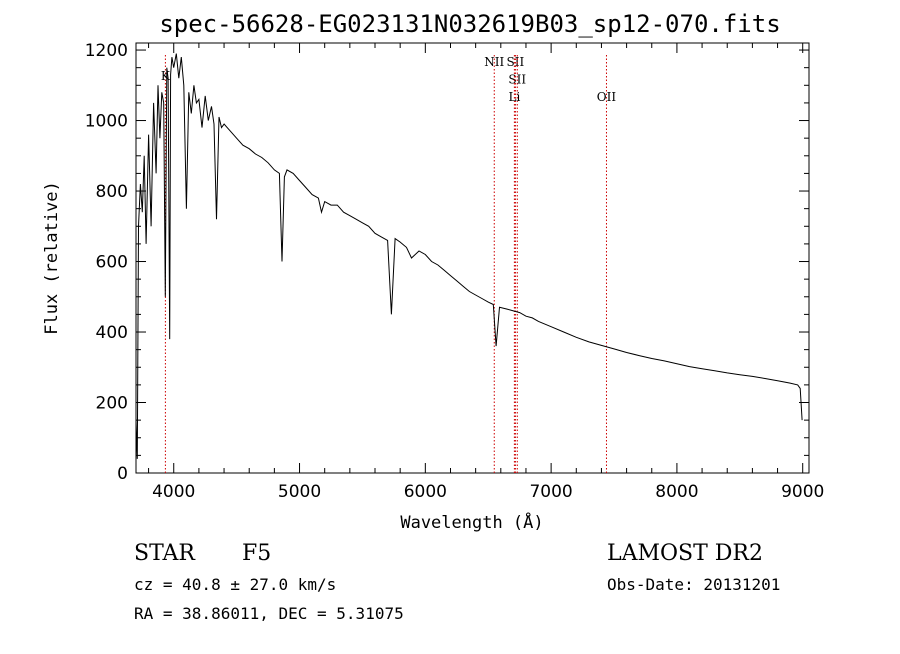 This screenshot has width=900, height=654. I want to click on x-tick-label-4: 8000, so click(676, 492).